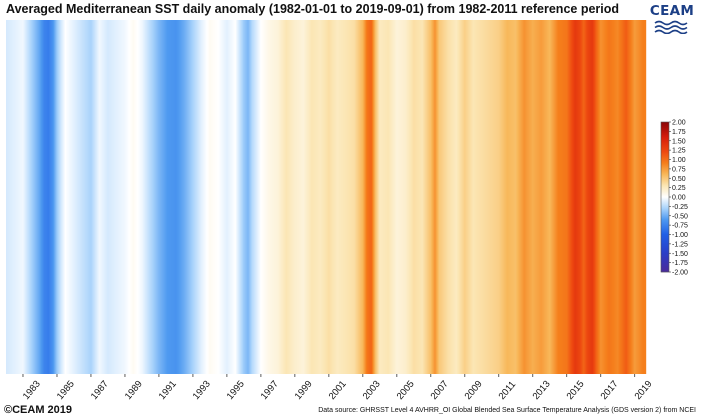 This screenshot has width=701, height=420. What do you see at coordinates (679, 141) in the screenshot?
I see `colorbar-tick-label: 1.50` at bounding box center [679, 141].